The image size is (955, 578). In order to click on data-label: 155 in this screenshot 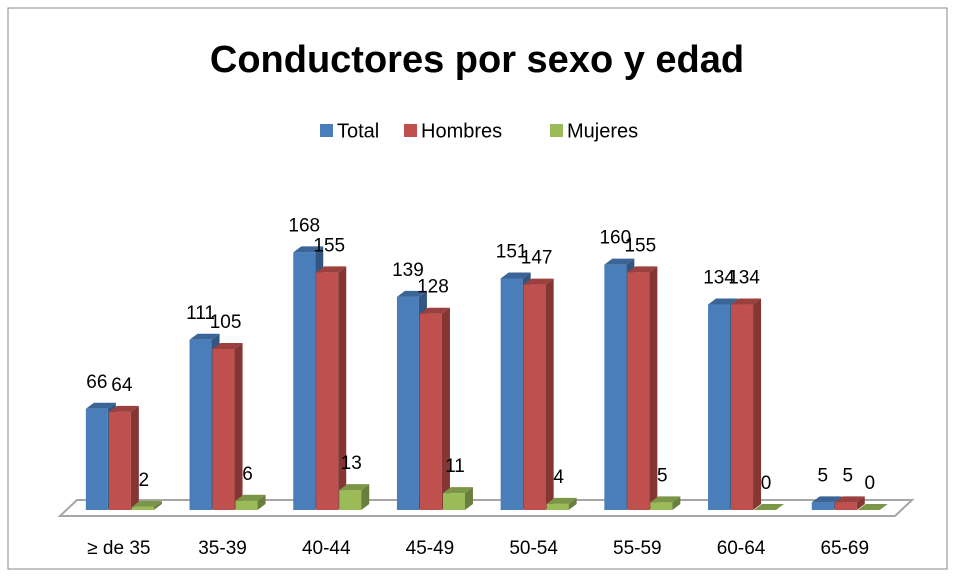, I will do `click(329, 245)`.